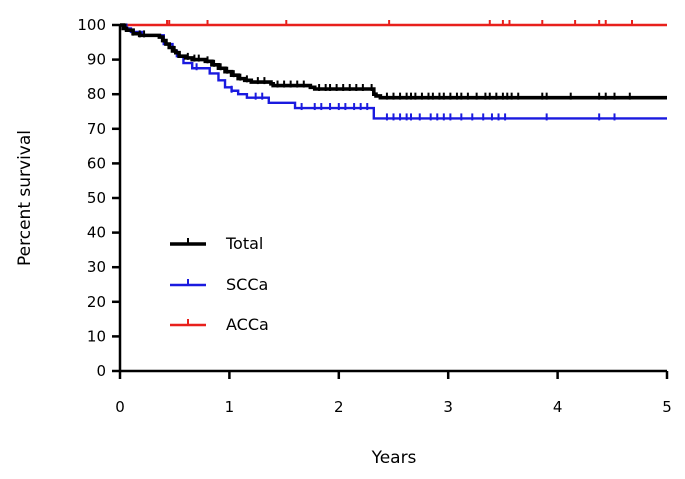 The width and height of the screenshot is (685, 479). What do you see at coordinates (96, 233) in the screenshot?
I see `y-tick-label-40: 40` at bounding box center [96, 233].